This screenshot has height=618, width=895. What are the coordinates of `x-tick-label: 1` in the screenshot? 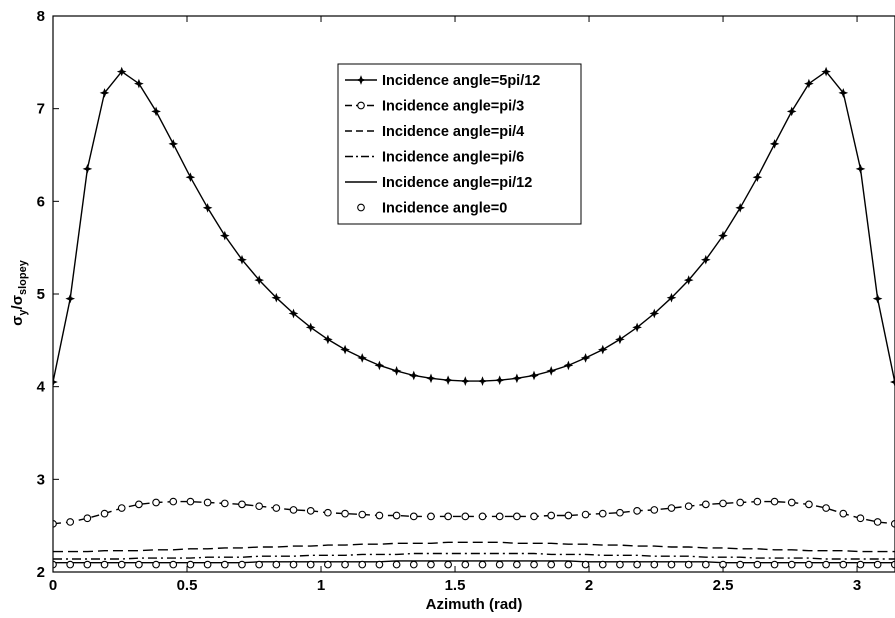 It's located at (321, 585).